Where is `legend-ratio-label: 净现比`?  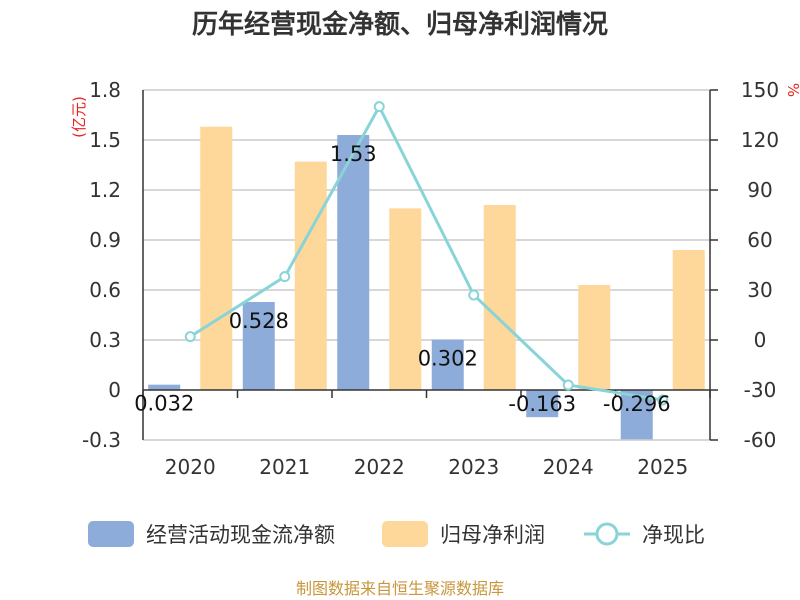
legend-ratio-label: 净现比 is located at coordinates (673, 535).